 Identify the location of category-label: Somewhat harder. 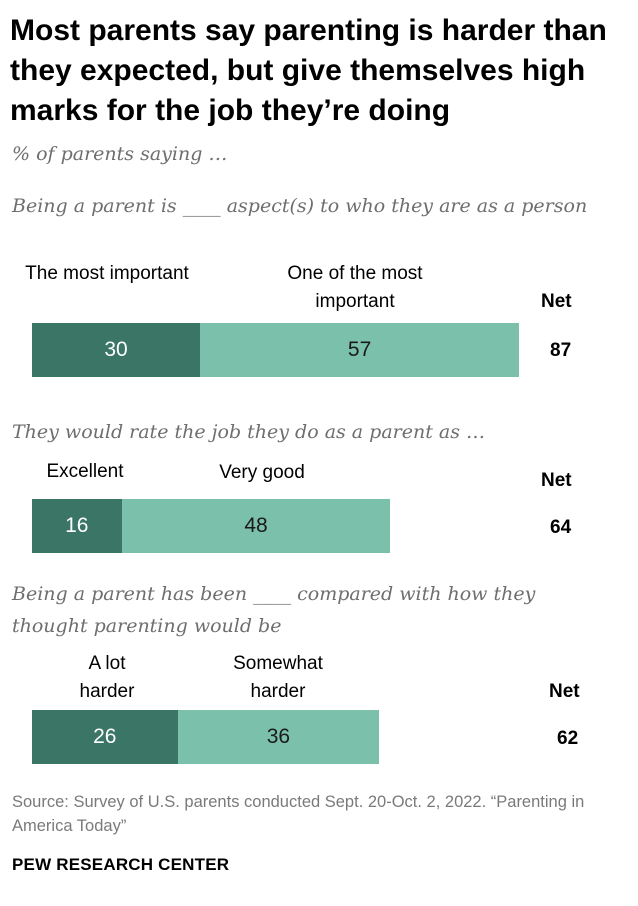
(278, 677).